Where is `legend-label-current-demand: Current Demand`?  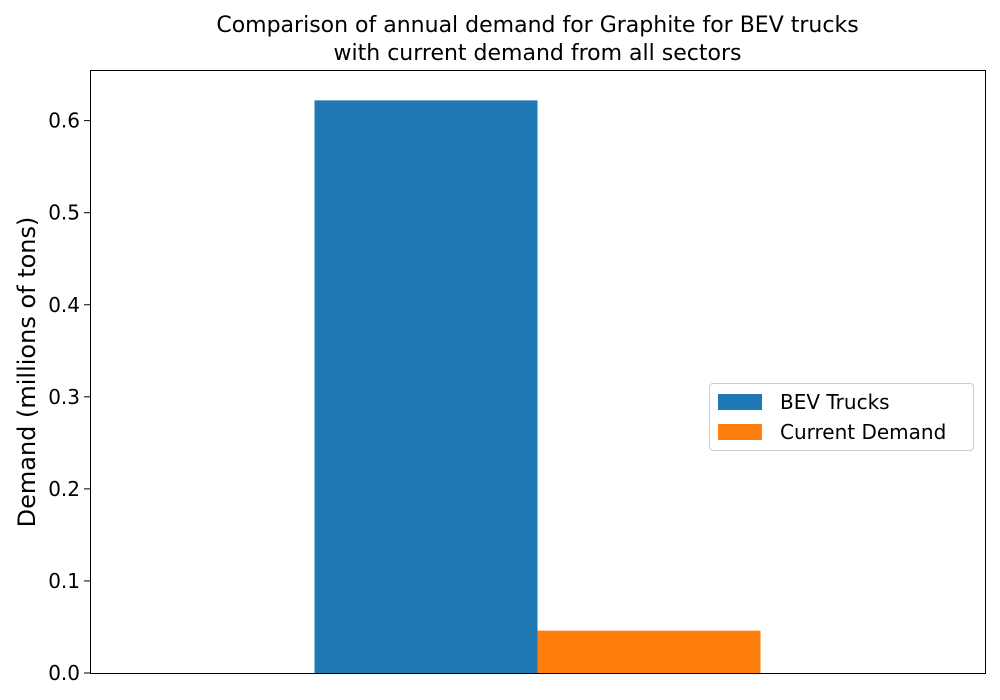 legend-label-current-demand: Current Demand is located at coordinates (863, 432).